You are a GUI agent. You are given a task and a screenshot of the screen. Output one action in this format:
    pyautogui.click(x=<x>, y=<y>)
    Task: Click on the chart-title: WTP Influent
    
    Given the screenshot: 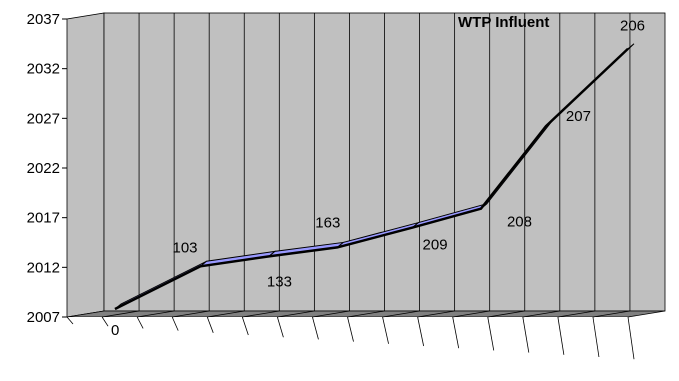 What is the action you would take?
    pyautogui.click(x=503, y=22)
    